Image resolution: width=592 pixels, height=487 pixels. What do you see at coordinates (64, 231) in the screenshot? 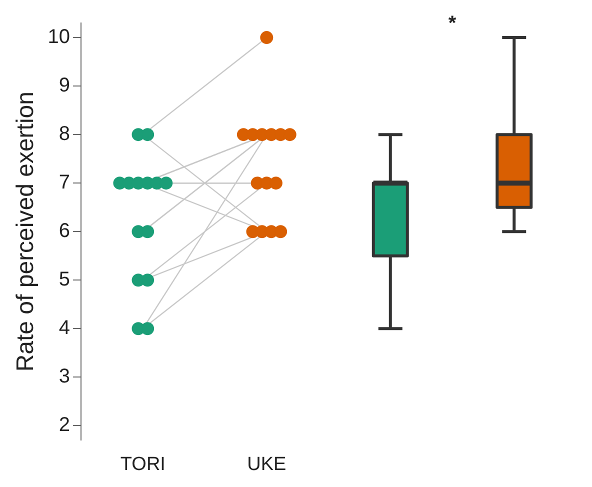
I see `y-tick-label: 6` at bounding box center [64, 231].